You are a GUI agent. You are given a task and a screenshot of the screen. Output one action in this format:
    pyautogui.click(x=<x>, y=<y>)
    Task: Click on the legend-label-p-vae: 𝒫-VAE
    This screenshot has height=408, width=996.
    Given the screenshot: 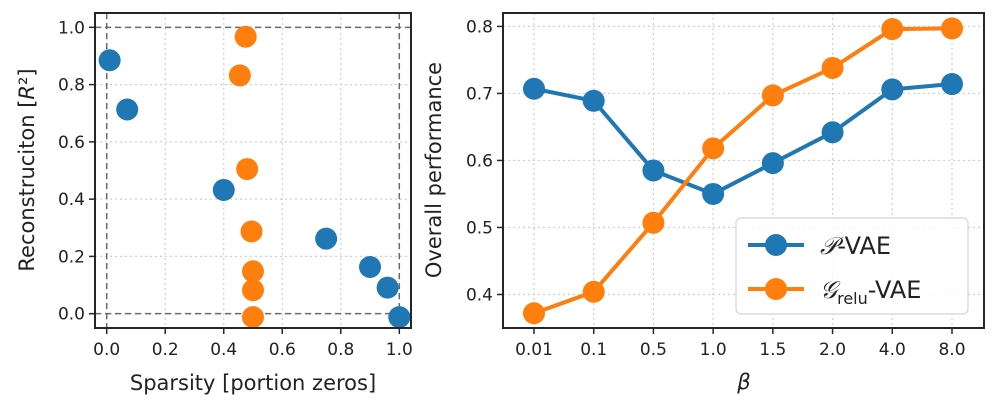 What is the action you would take?
    pyautogui.click(x=855, y=246)
    